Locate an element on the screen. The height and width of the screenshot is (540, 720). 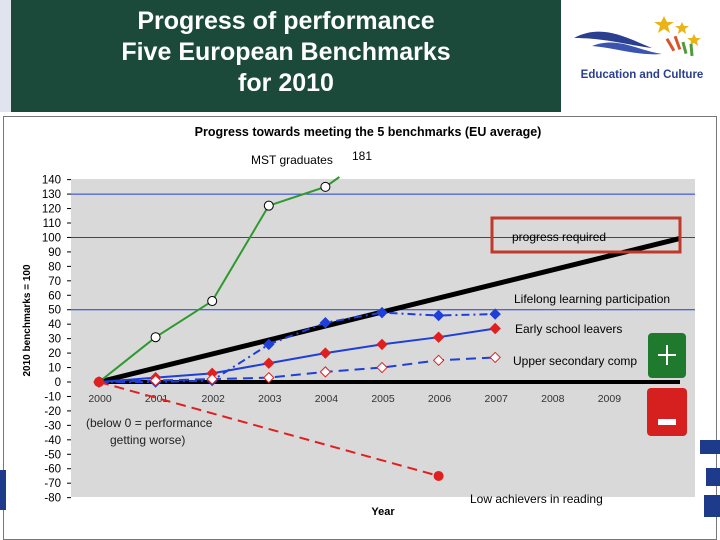
y-tick-label: -10 is located at coordinates (52, 397).